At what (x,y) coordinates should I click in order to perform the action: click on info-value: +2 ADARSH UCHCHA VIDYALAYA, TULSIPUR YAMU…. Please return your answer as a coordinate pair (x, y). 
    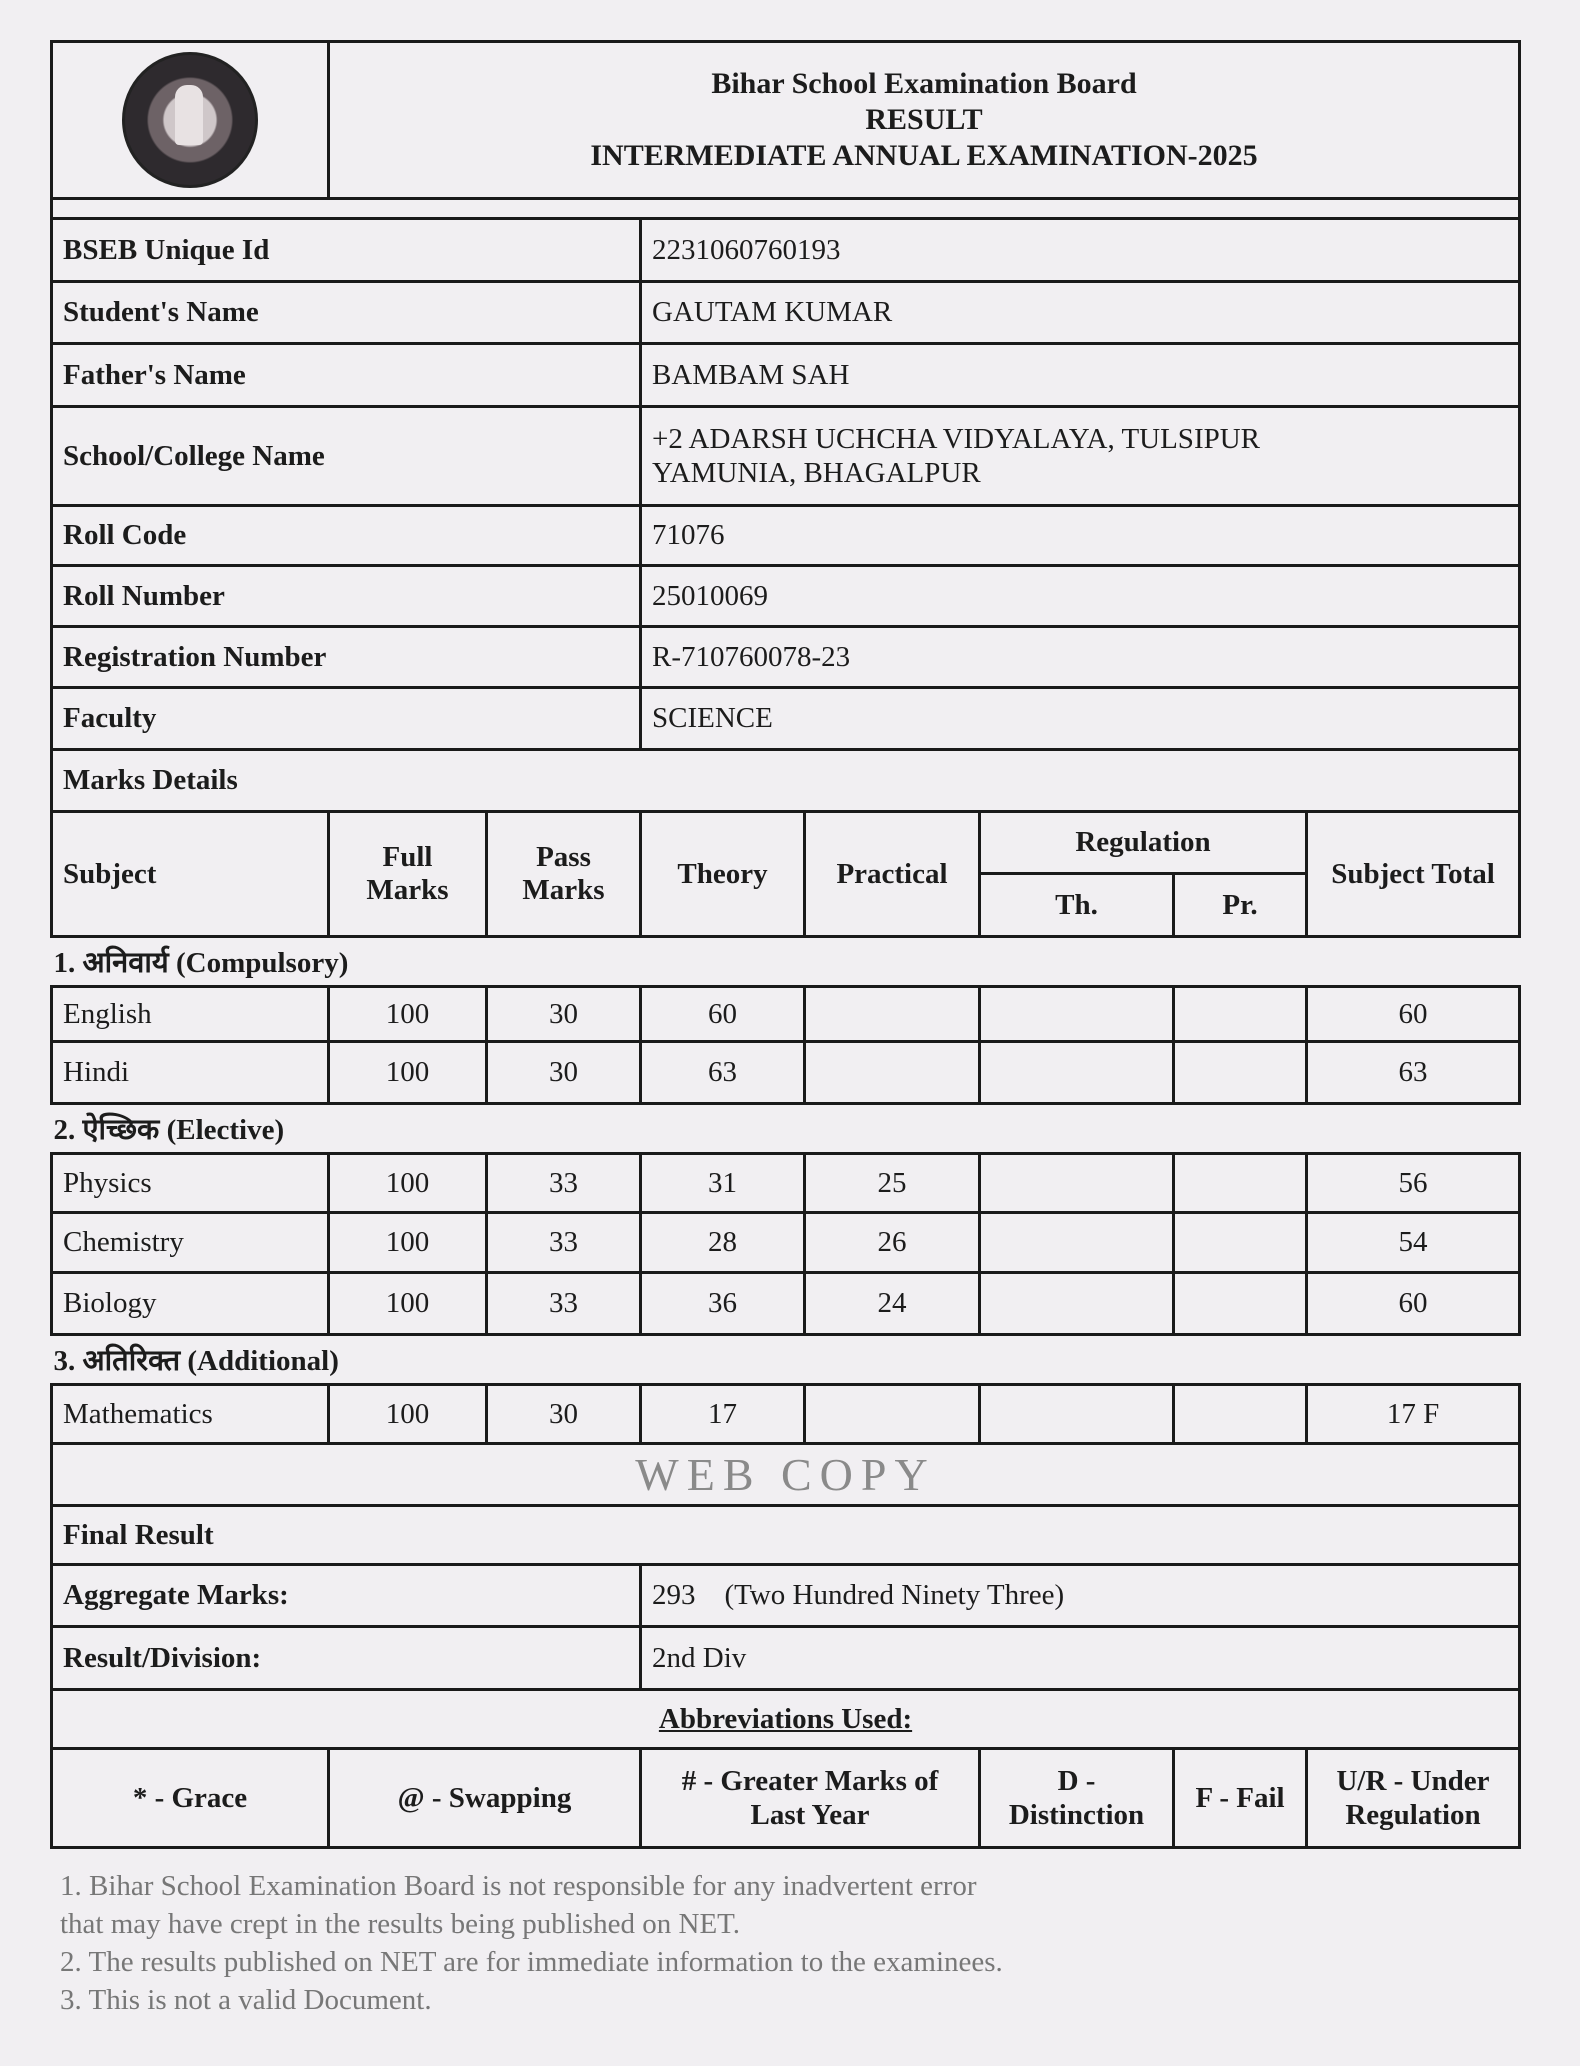
    Looking at the image, I should click on (1080, 456).